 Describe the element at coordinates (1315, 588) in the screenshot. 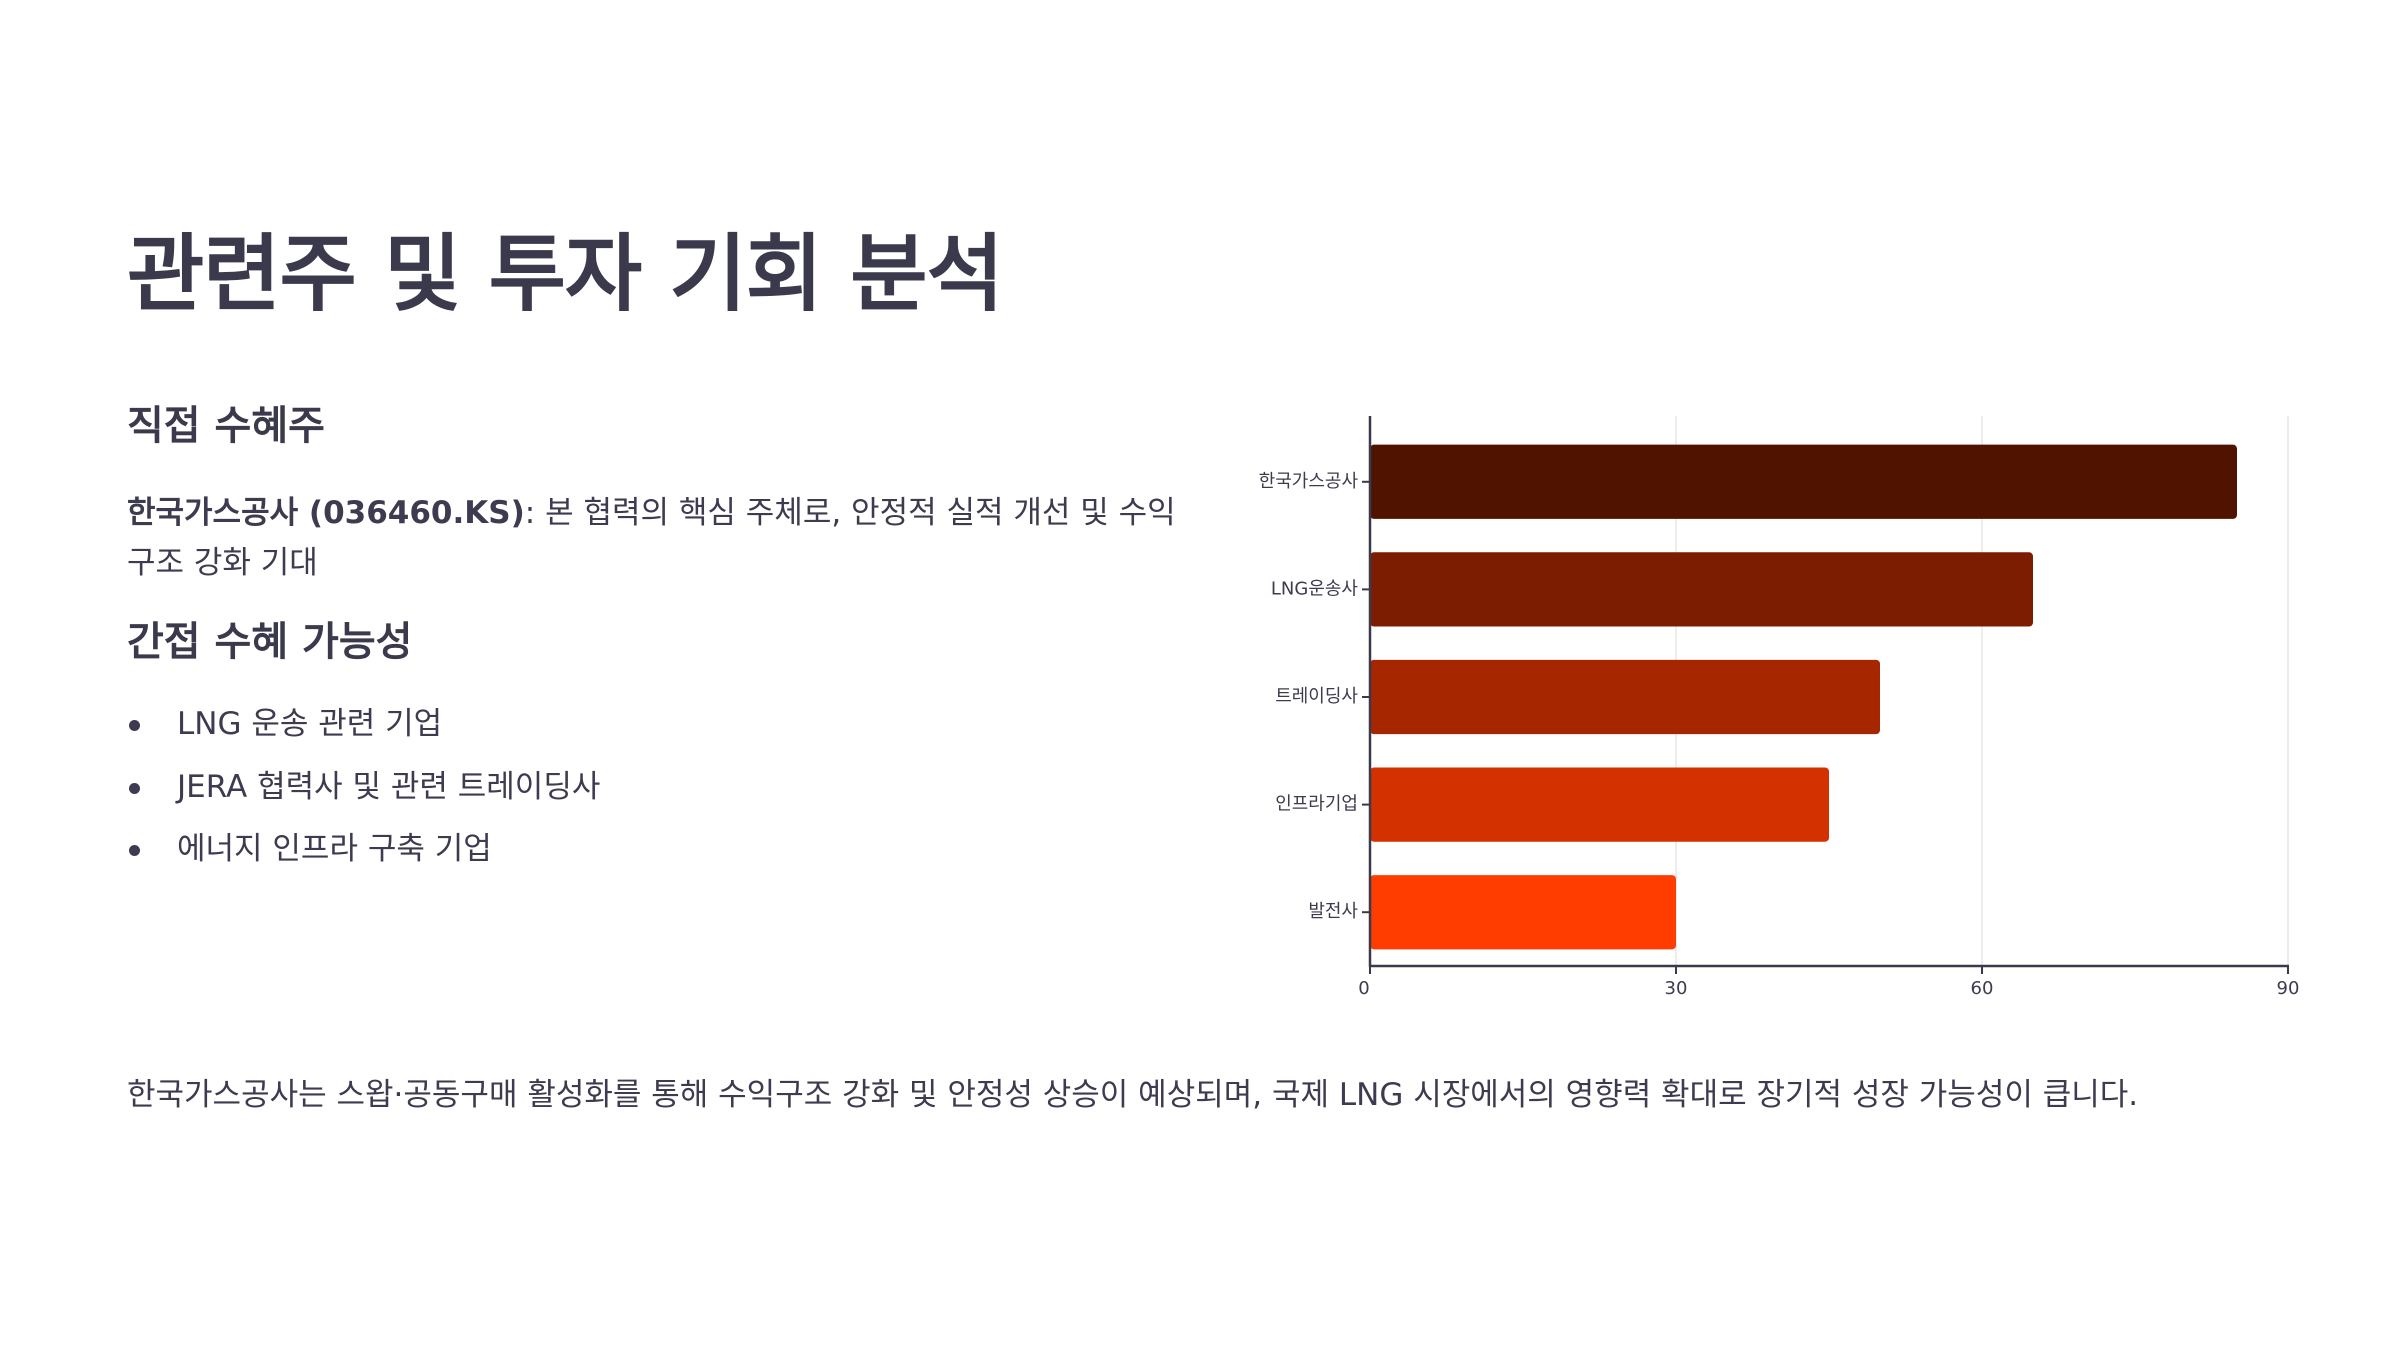

I see `y-tick-label: LNG운송사` at that location.